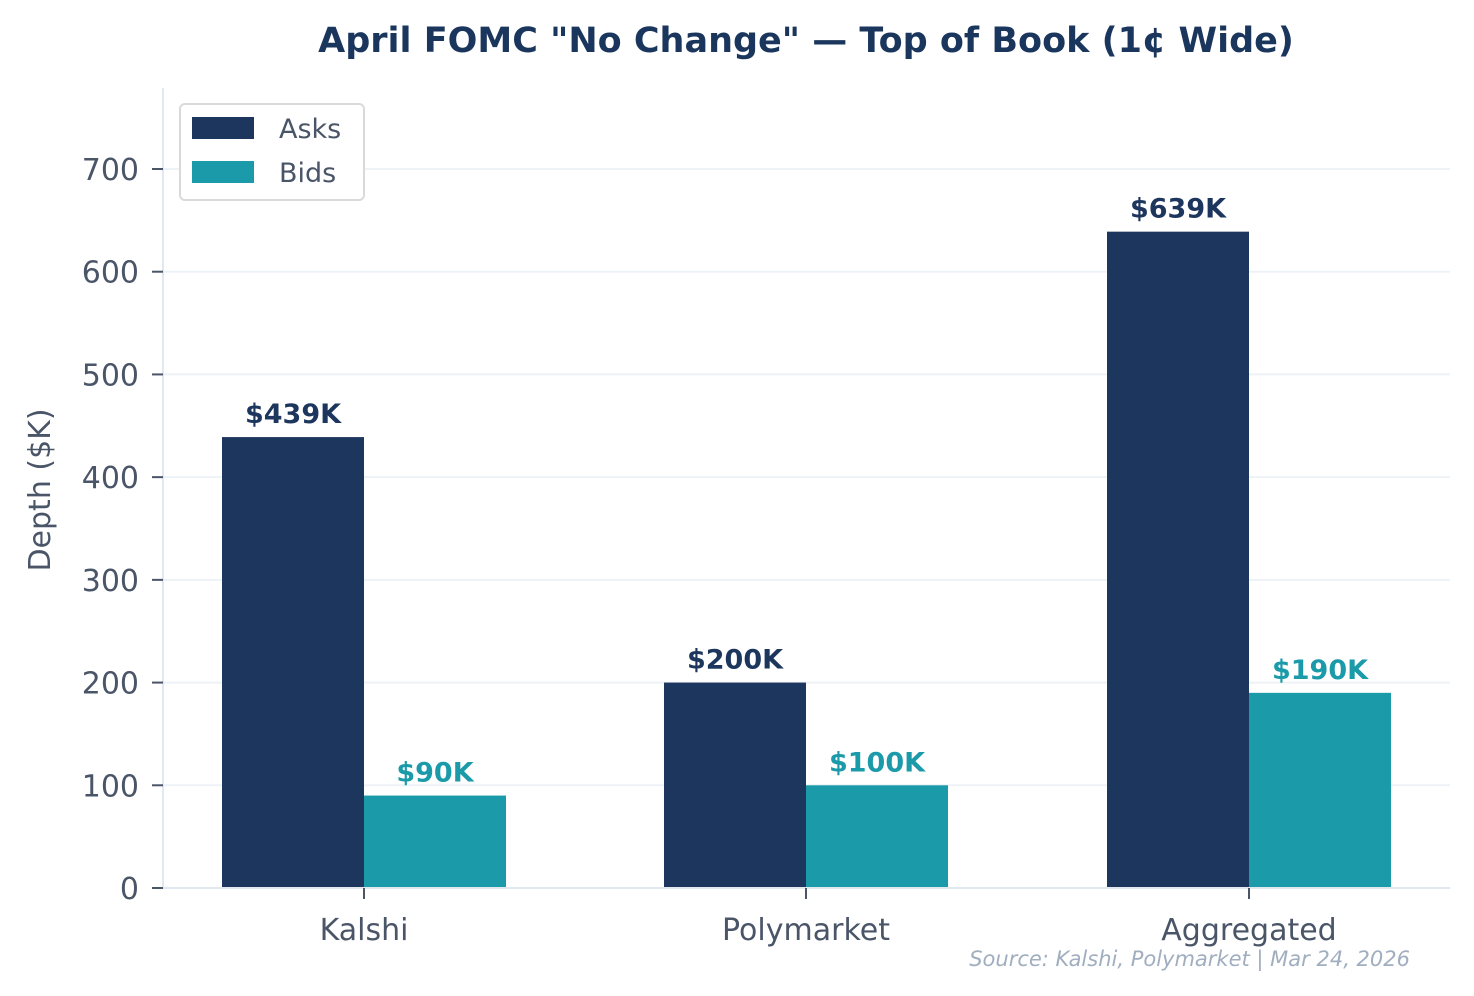  What do you see at coordinates (364, 930) in the screenshot?
I see `x-tick-label: Kalshi` at bounding box center [364, 930].